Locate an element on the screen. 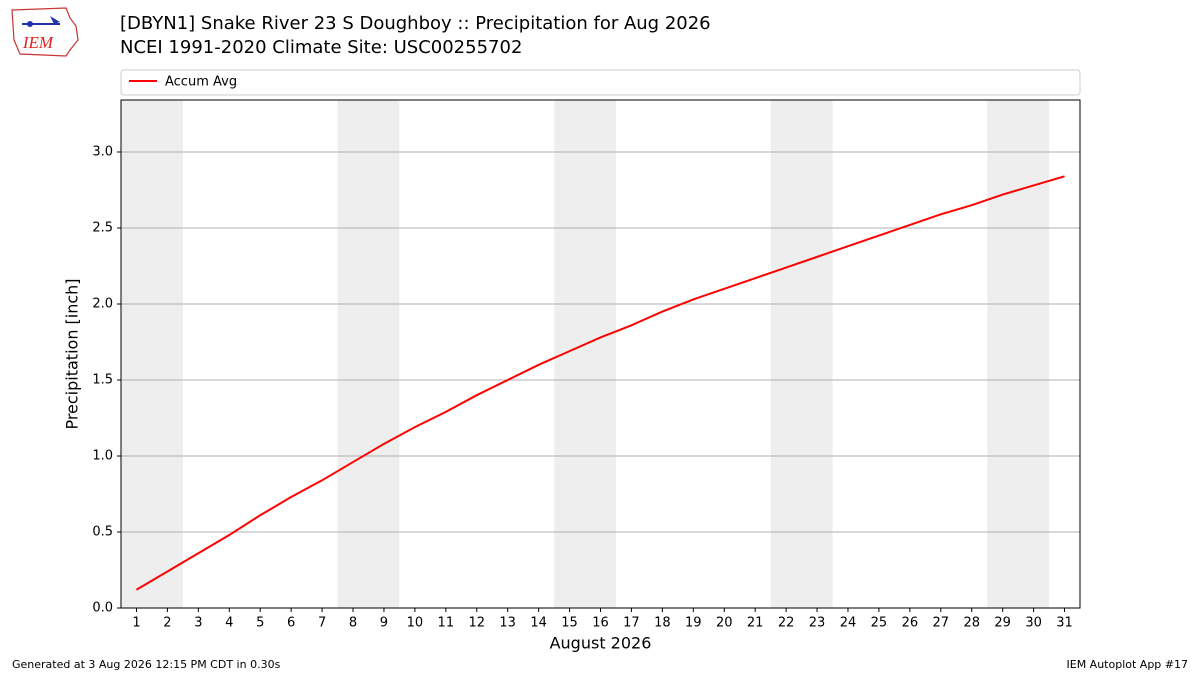 The width and height of the screenshot is (1200, 675). x-tick-label: 11 is located at coordinates (446, 623).